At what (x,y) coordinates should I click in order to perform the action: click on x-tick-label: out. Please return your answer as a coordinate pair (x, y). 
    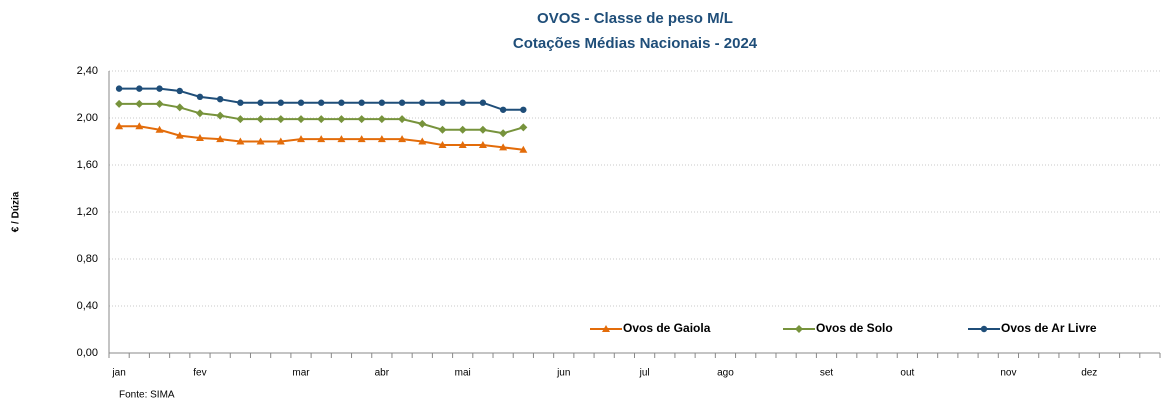
    Looking at the image, I should click on (907, 373).